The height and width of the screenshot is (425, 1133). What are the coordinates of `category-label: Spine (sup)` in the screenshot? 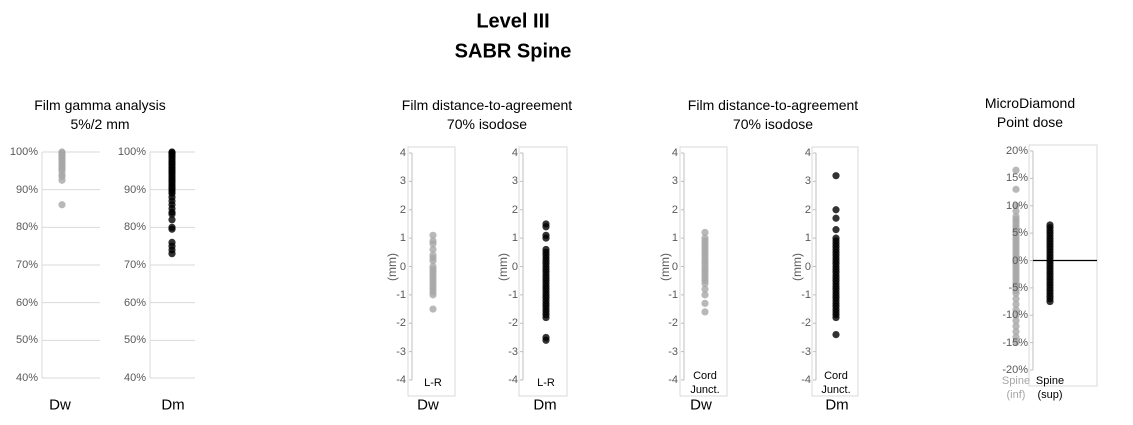 It's located at (1050, 388).